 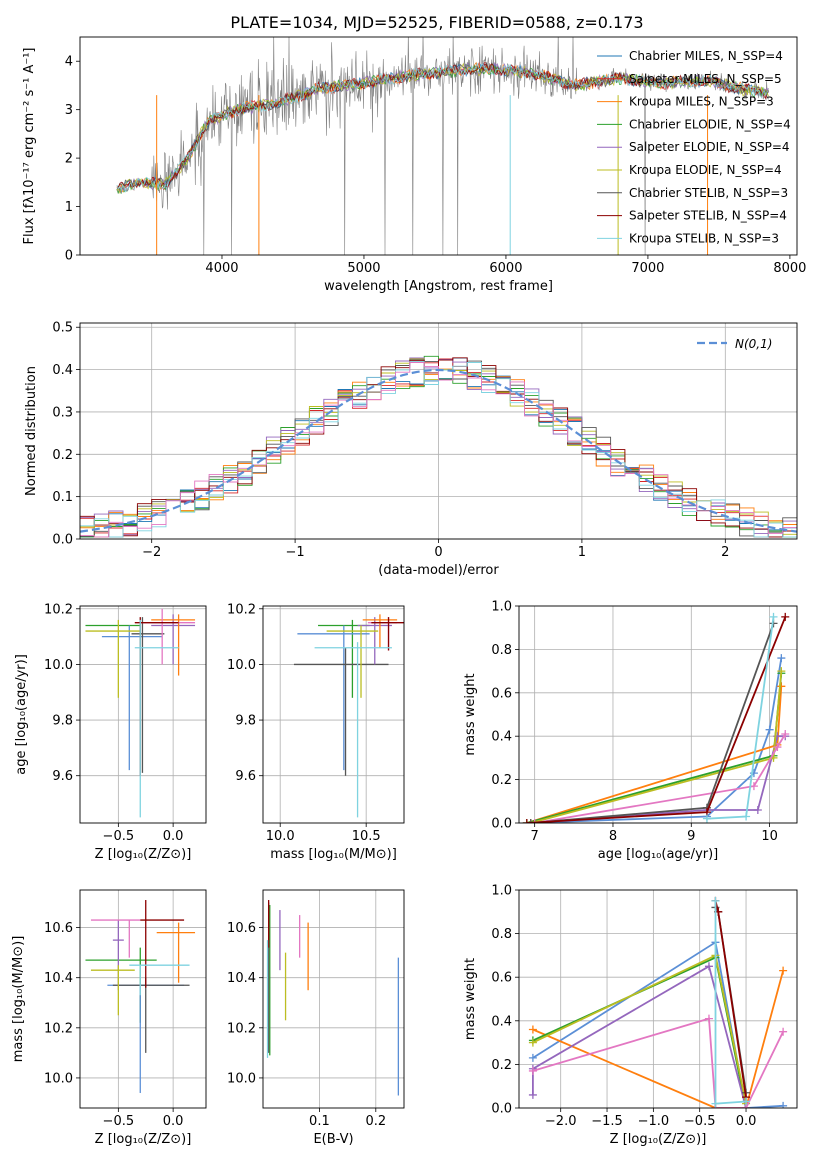 I want to click on plot-area-residuals, so click(x=438, y=446).